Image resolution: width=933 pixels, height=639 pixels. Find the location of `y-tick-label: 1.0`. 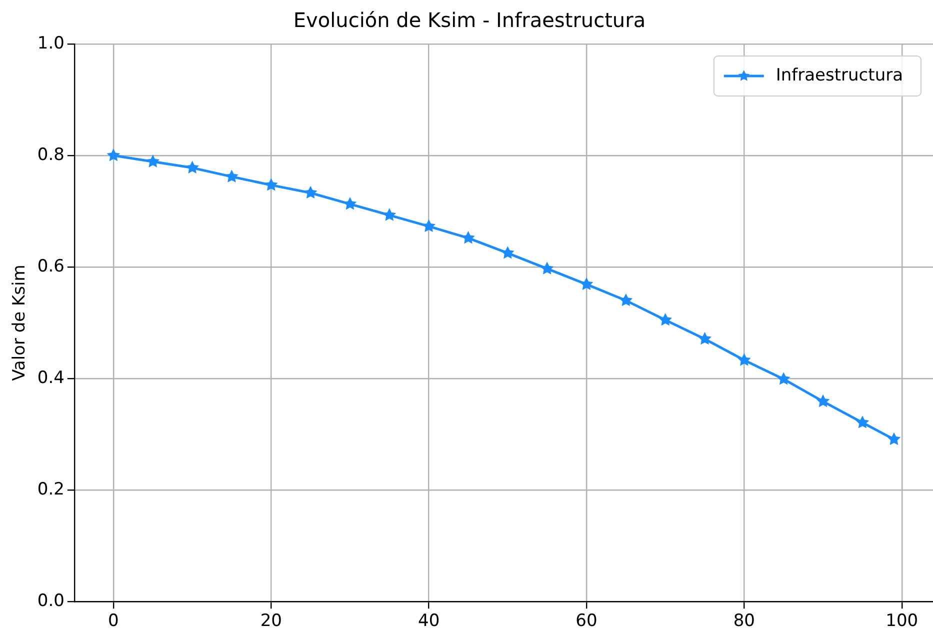

y-tick-label: 1.0 is located at coordinates (50, 43).